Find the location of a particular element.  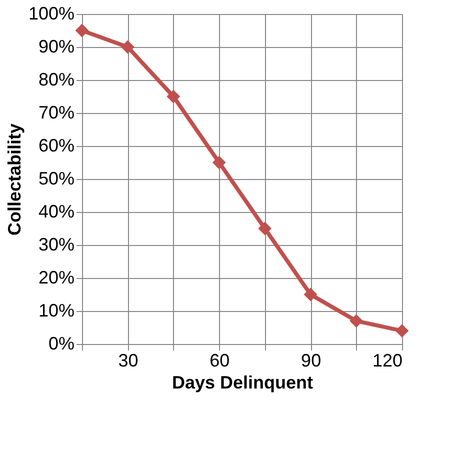

y-tick-label: 50% is located at coordinates (56, 178).